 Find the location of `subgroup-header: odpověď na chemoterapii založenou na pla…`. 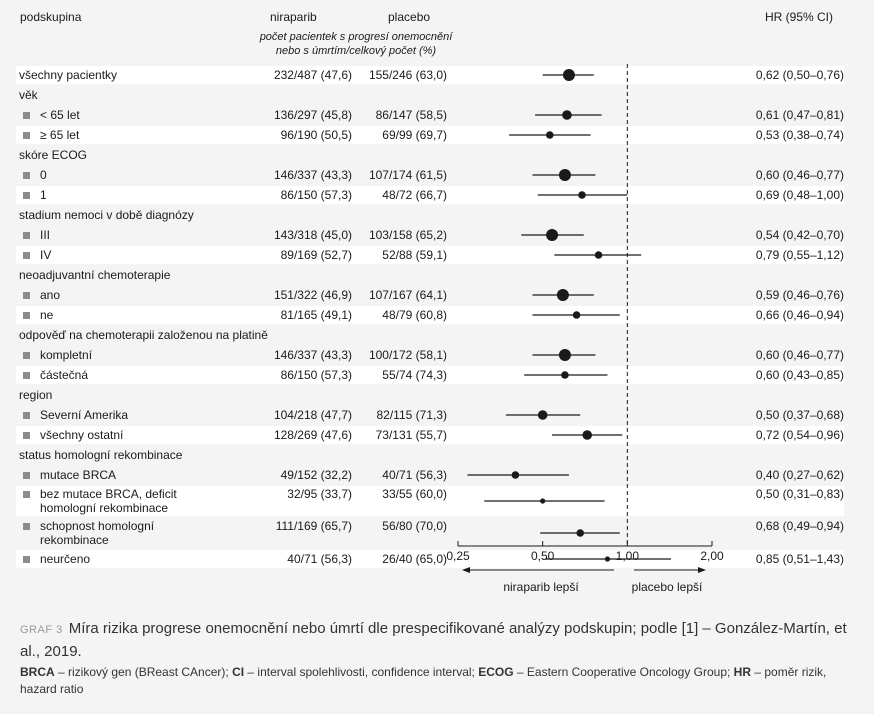

subgroup-header: odpověď na chemoterapii založenou na pla… is located at coordinates (430, 335).